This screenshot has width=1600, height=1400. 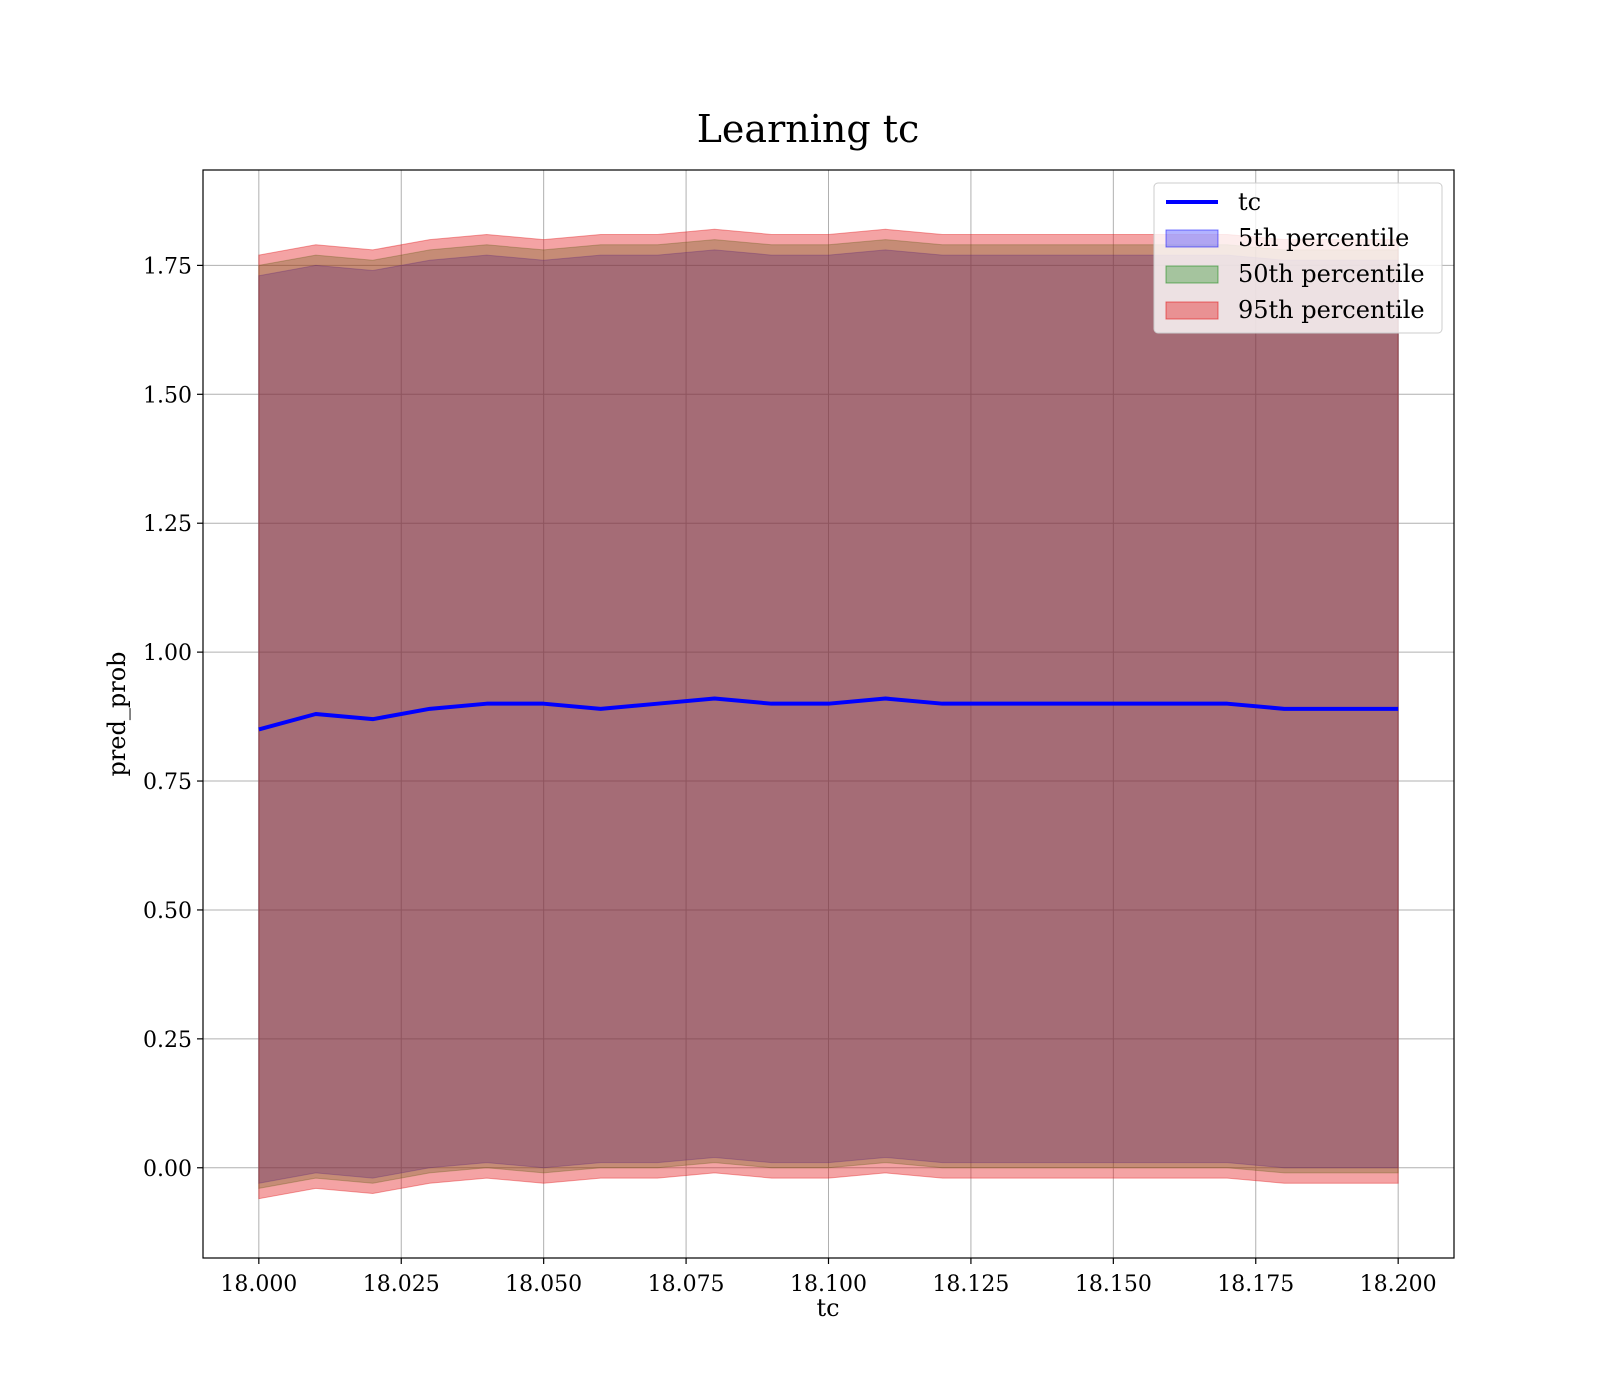 What do you see at coordinates (686, 1284) in the screenshot?
I see `x-tick-label: 18.075` at bounding box center [686, 1284].